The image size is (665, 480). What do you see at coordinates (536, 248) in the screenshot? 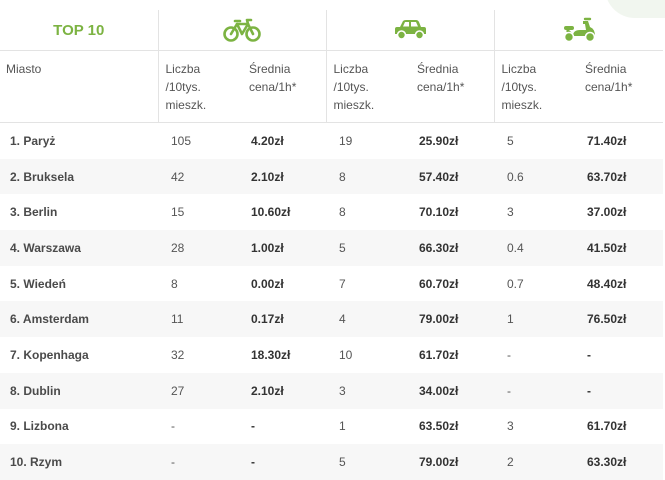
I see `scooter-count-cell: 0.4` at bounding box center [536, 248].